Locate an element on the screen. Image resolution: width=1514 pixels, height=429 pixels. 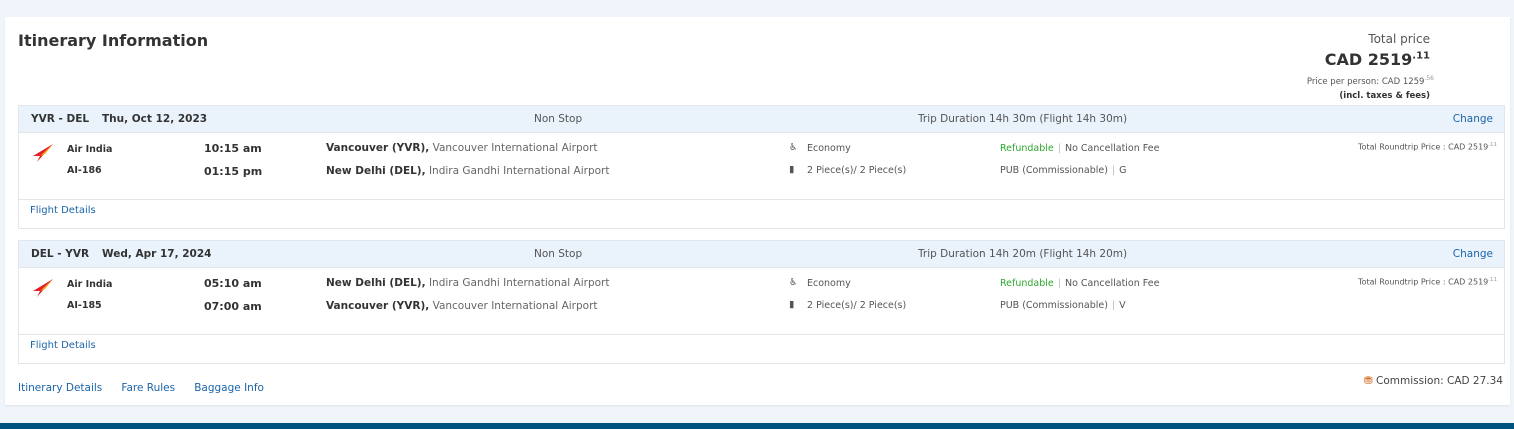
arrival-time: 01:15 pm is located at coordinates (233, 171).